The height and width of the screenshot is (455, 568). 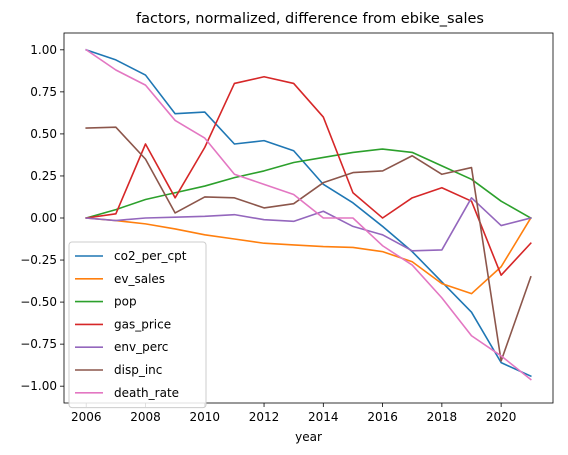 What do you see at coordinates (139, 279) in the screenshot?
I see `legend-label-ev_sales: ev_sales` at bounding box center [139, 279].